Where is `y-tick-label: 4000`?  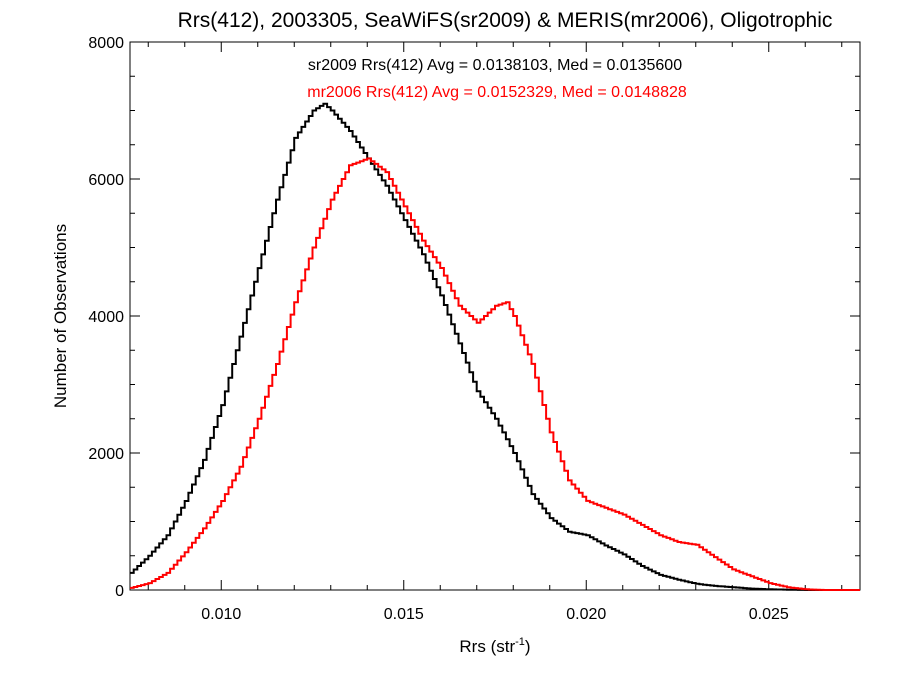
y-tick-label: 4000 is located at coordinates (106, 317).